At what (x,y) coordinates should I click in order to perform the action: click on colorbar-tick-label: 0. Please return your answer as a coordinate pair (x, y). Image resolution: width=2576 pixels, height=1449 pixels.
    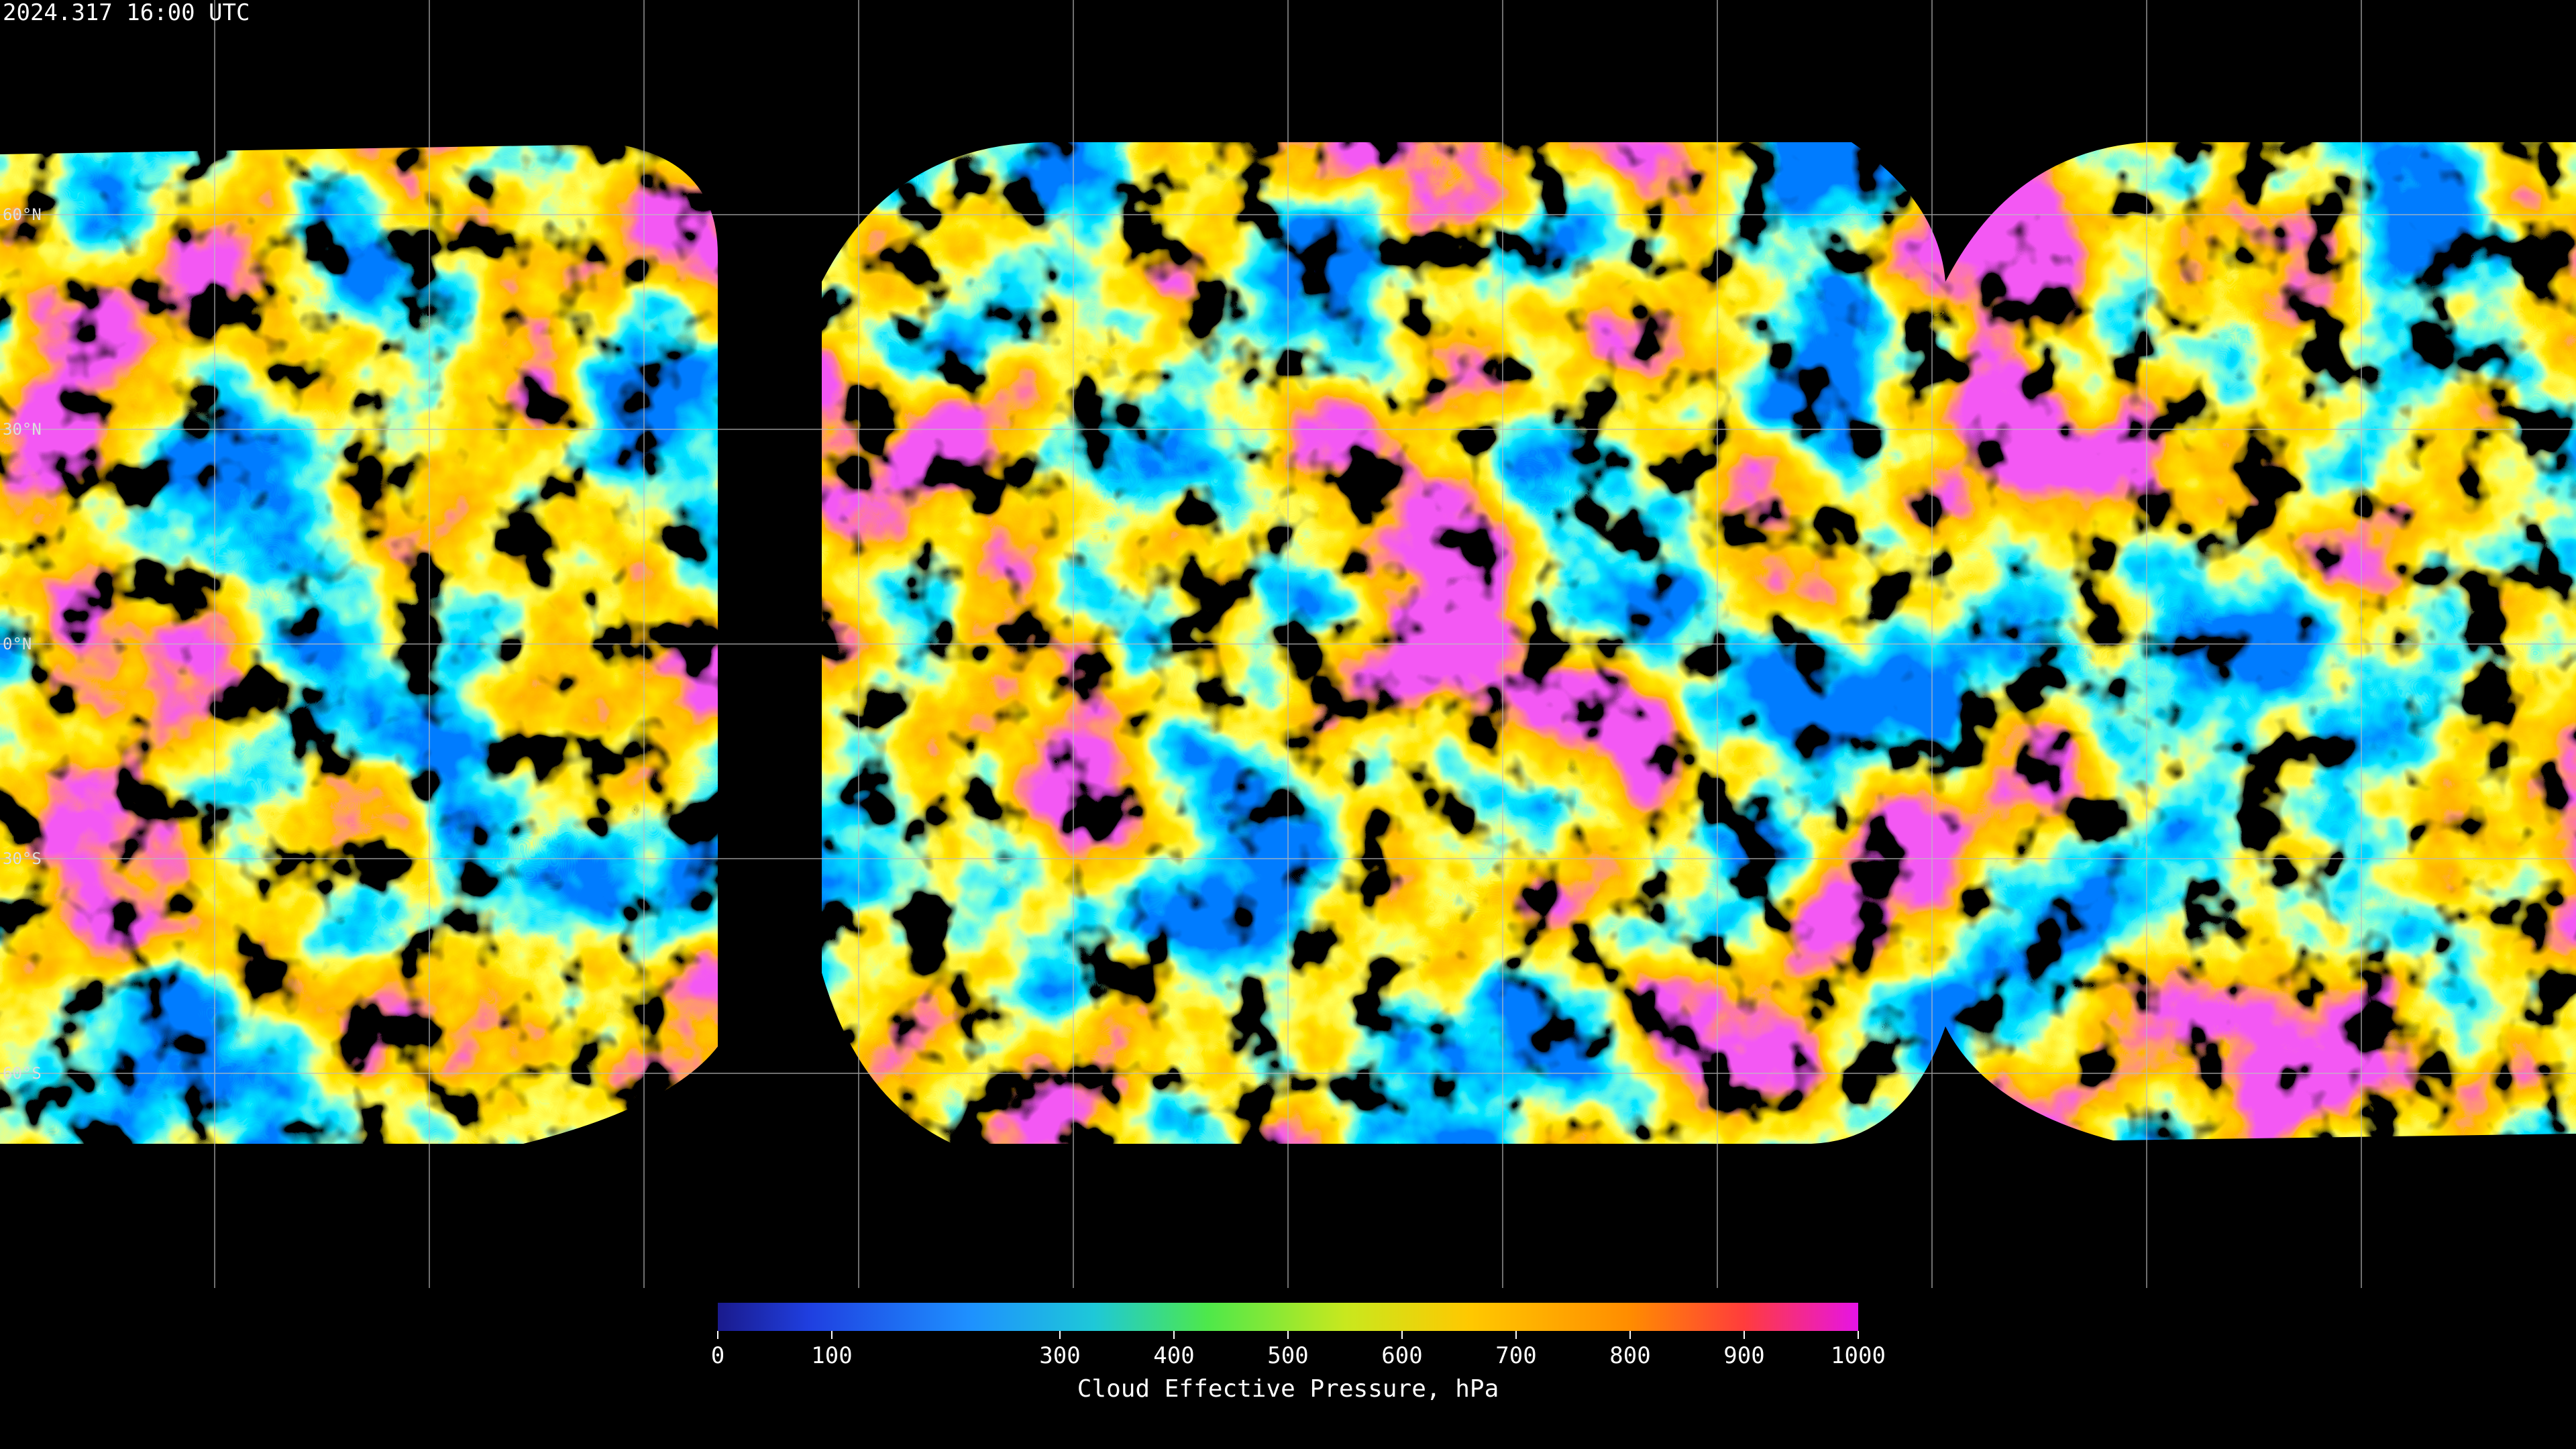
    Looking at the image, I should click on (717, 1355).